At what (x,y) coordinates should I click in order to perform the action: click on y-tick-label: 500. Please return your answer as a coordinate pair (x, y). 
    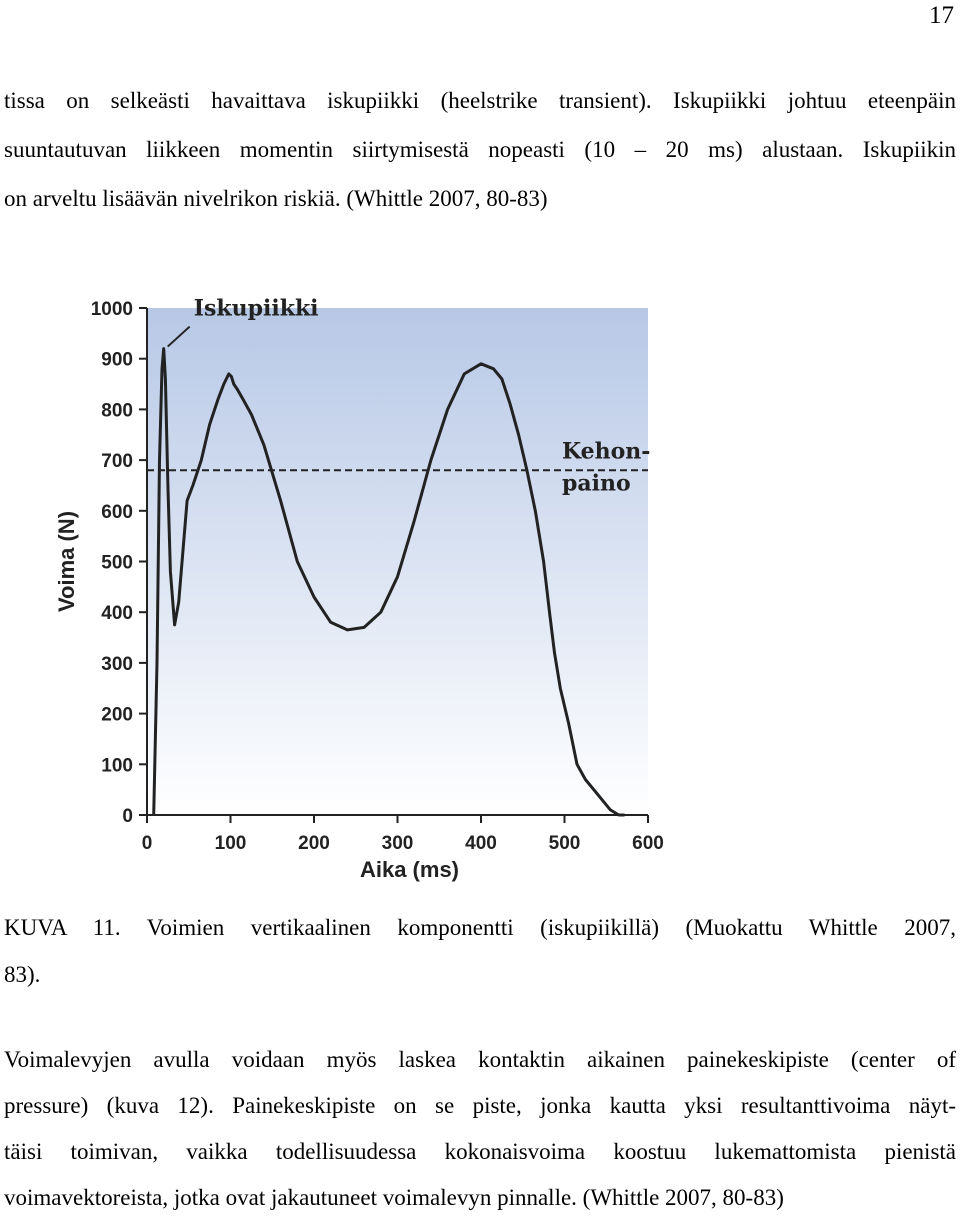
    Looking at the image, I should click on (117, 563).